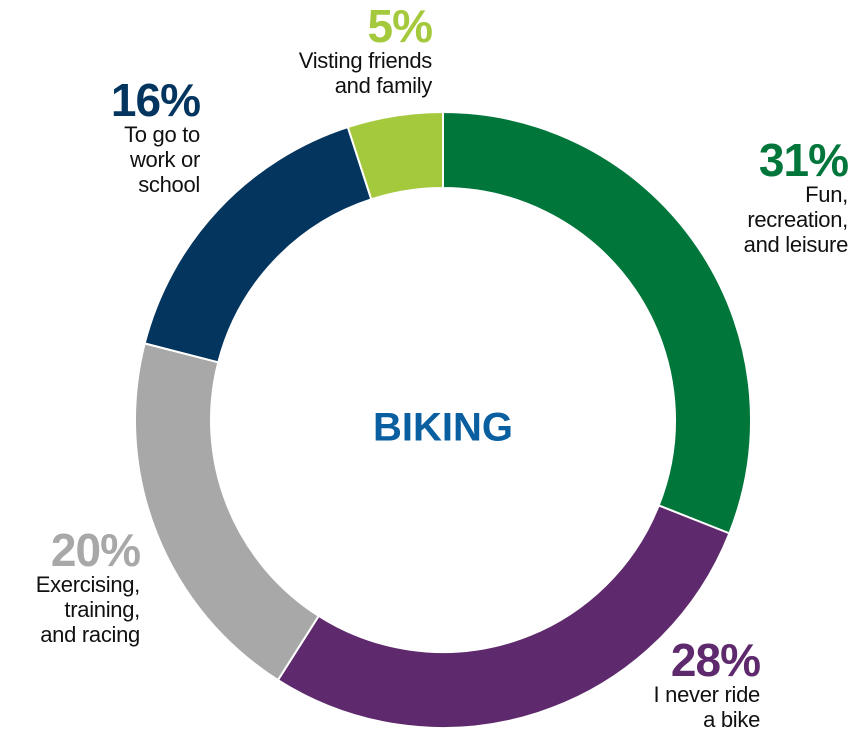 This screenshot has width=854, height=730. I want to click on chart-title: BIKING, so click(443, 428).